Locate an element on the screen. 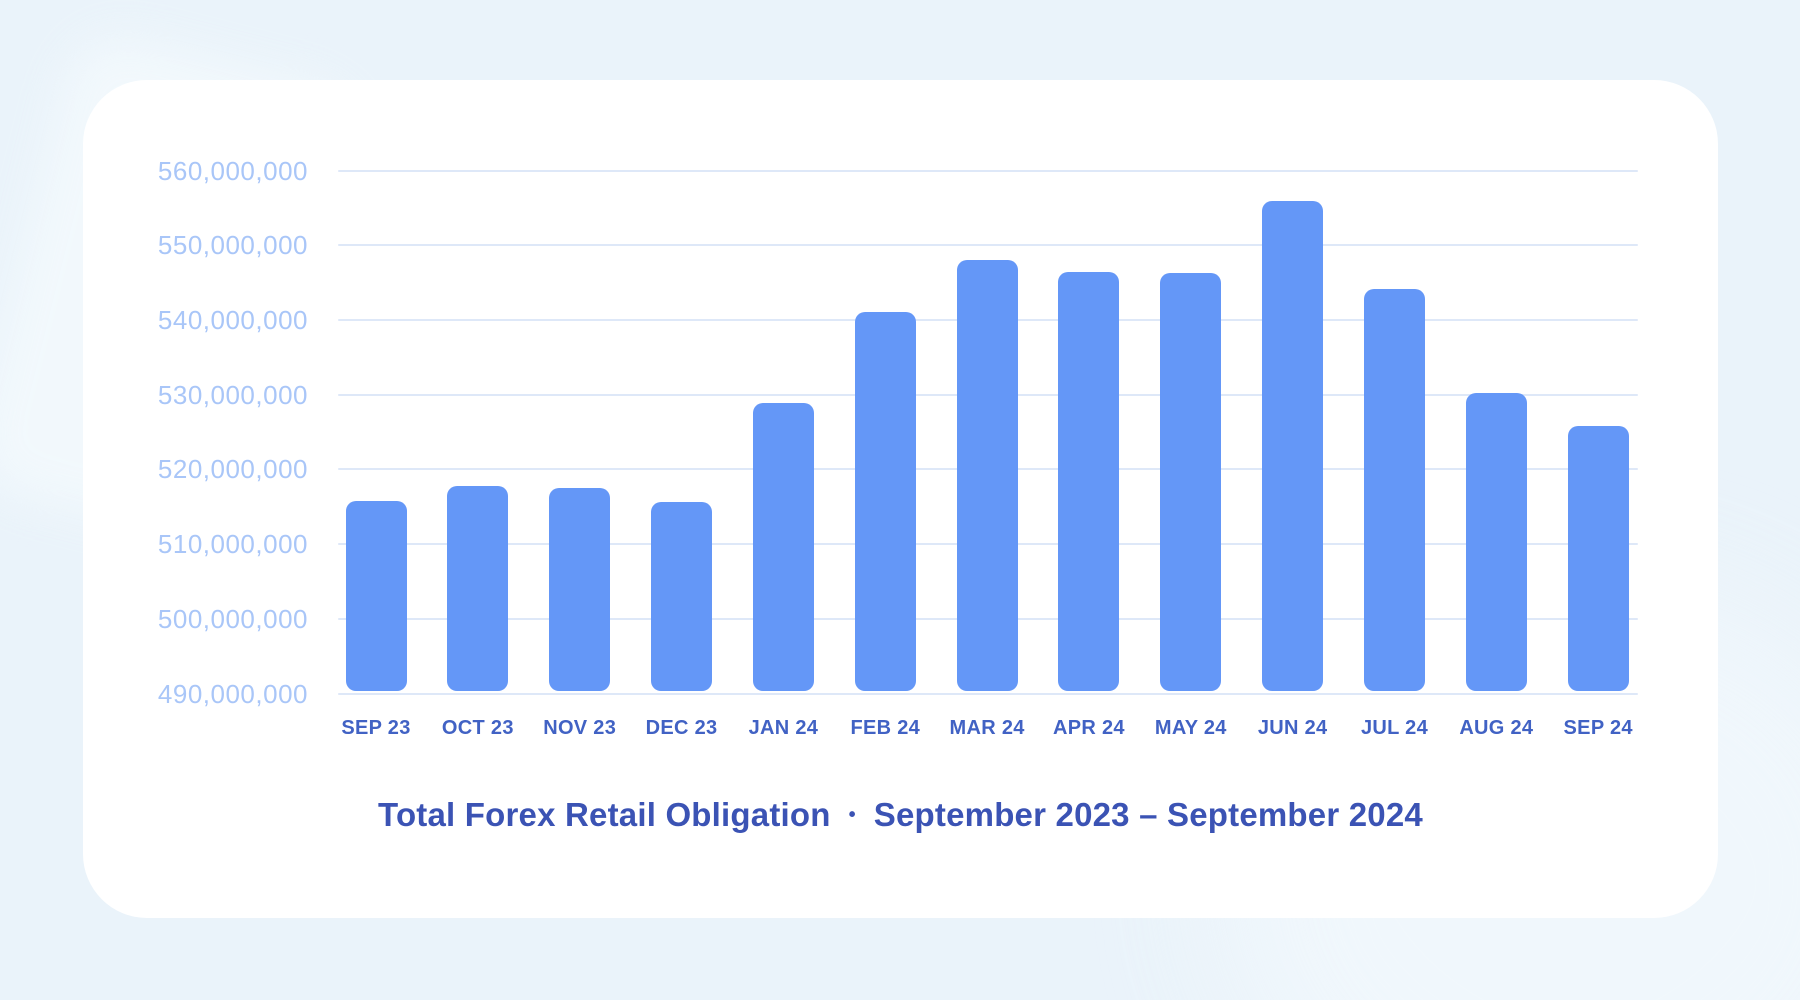 This screenshot has height=1000, width=1800. chart-title-series: Total Forex Retail Obligation is located at coordinates (604, 814).